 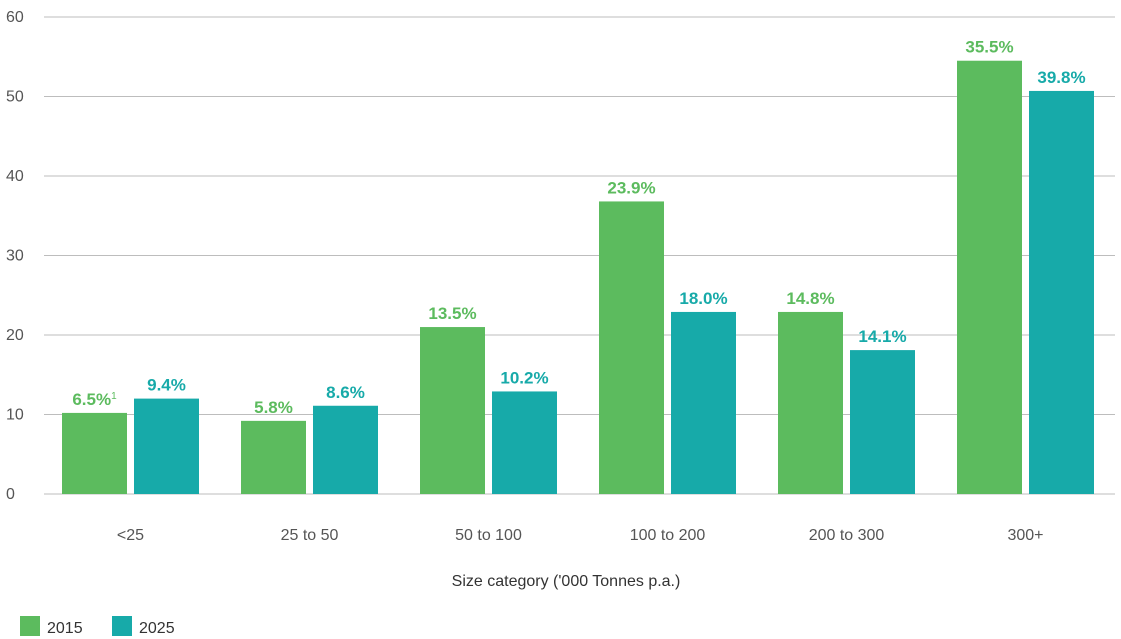 What do you see at coordinates (157, 628) in the screenshot?
I see `legend-label-2025: 2025` at bounding box center [157, 628].